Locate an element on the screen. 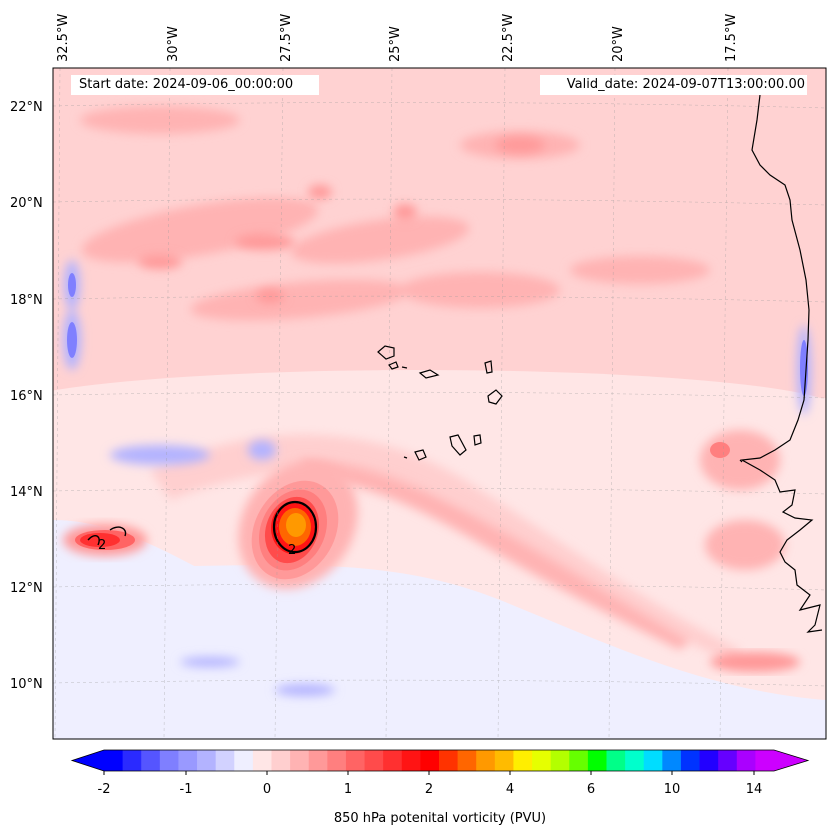 The height and width of the screenshot is (836, 837). lon-label: 30°W is located at coordinates (173, 44).